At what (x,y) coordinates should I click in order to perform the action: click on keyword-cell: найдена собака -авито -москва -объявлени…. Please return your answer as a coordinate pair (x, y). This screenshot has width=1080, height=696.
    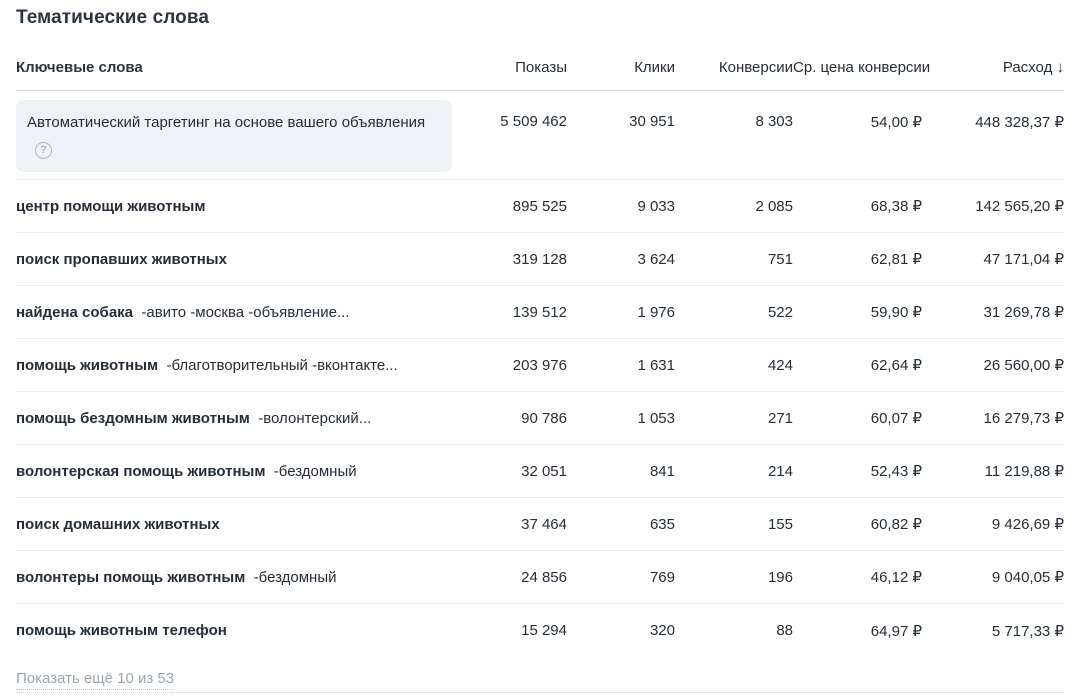
    Looking at the image, I should click on (234, 312).